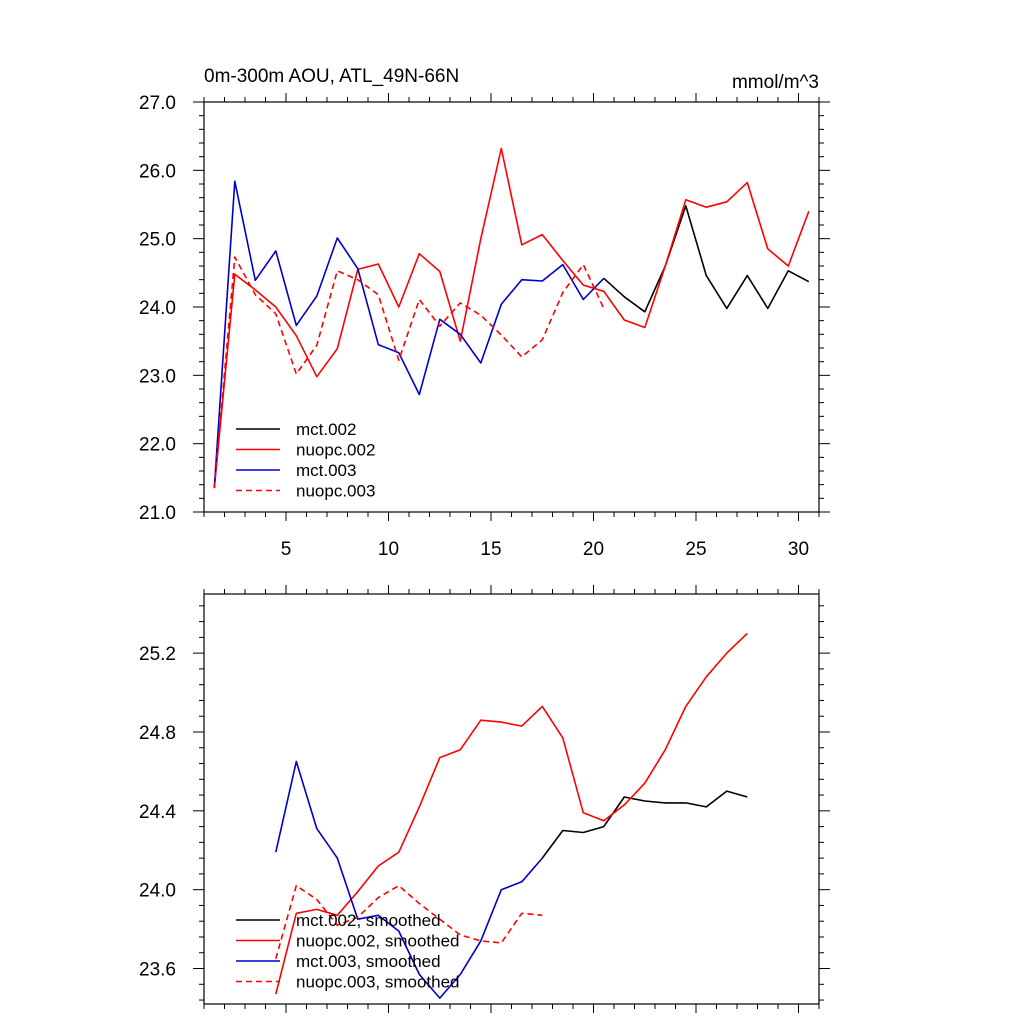 The image size is (1024, 1024). I want to click on y-tick-label: 26.0, so click(157, 171).